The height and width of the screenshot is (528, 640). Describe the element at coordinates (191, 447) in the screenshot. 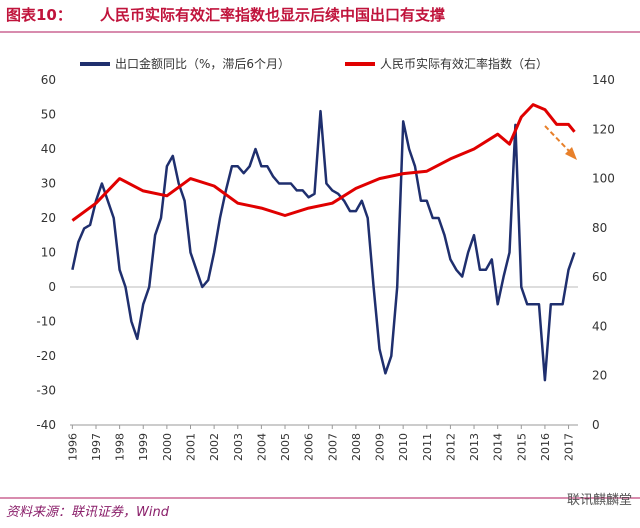

I see `x-tick-label: 2001` at that location.